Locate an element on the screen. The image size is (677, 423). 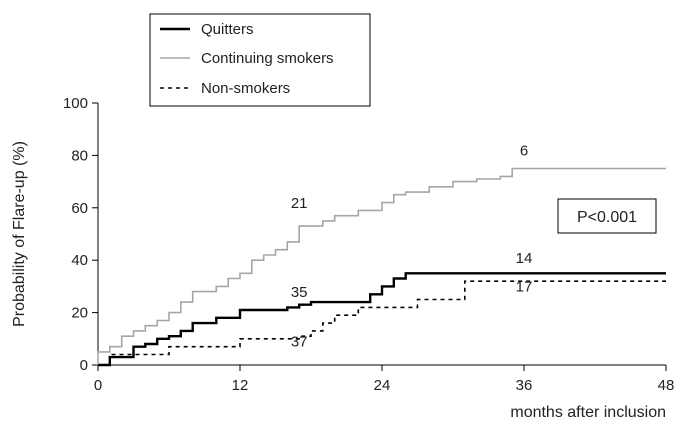
y-axis-title: Probability of Flare-up (%) is located at coordinates (19, 234).